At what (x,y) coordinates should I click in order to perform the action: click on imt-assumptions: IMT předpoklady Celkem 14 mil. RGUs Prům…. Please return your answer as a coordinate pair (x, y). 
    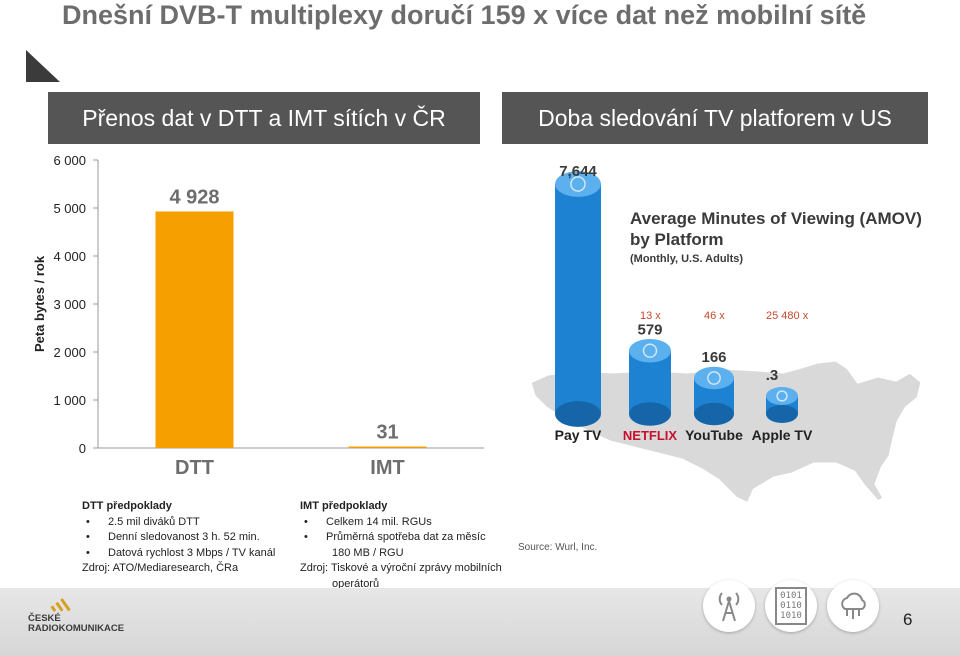
    Looking at the image, I should click on (405, 545).